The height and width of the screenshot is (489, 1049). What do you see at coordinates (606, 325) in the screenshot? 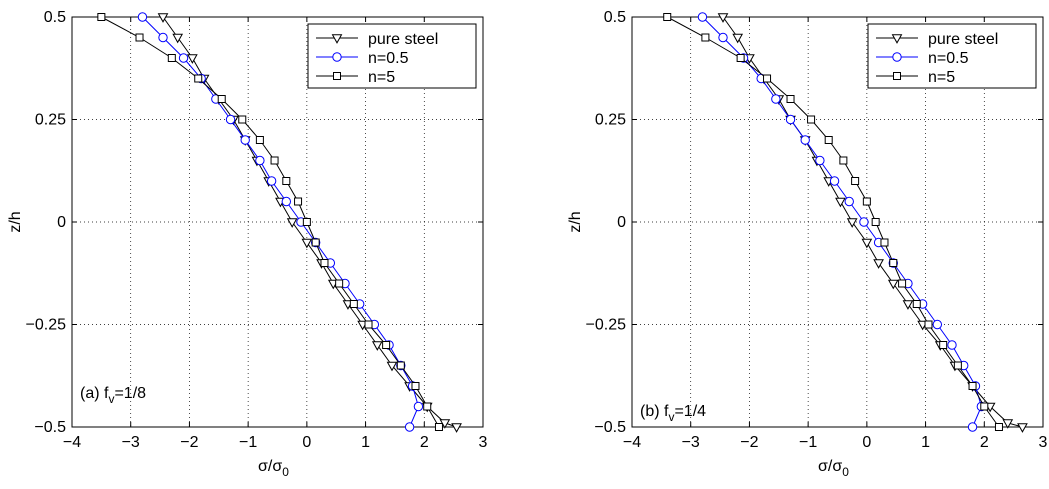
I see `y-tick-label: −0.25` at bounding box center [606, 325].